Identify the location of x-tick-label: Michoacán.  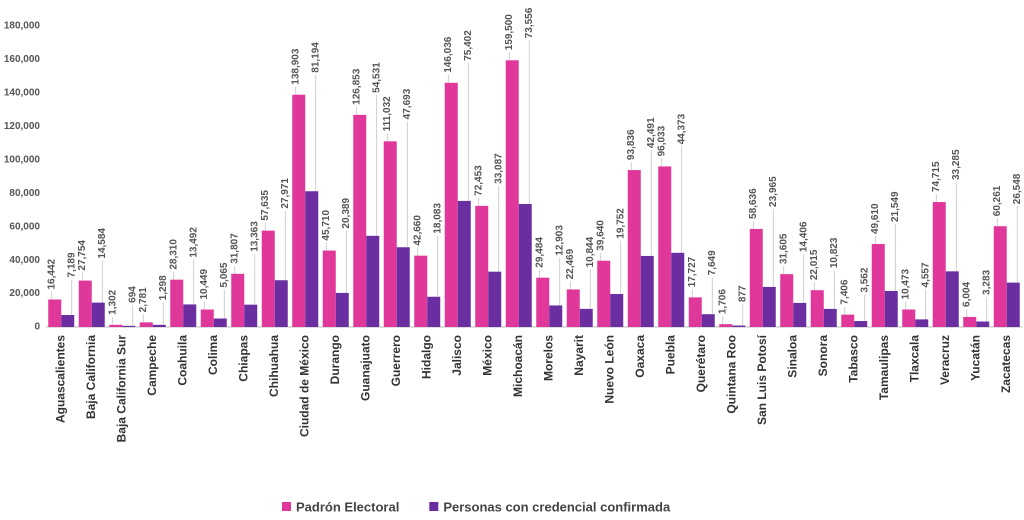
(518, 366).